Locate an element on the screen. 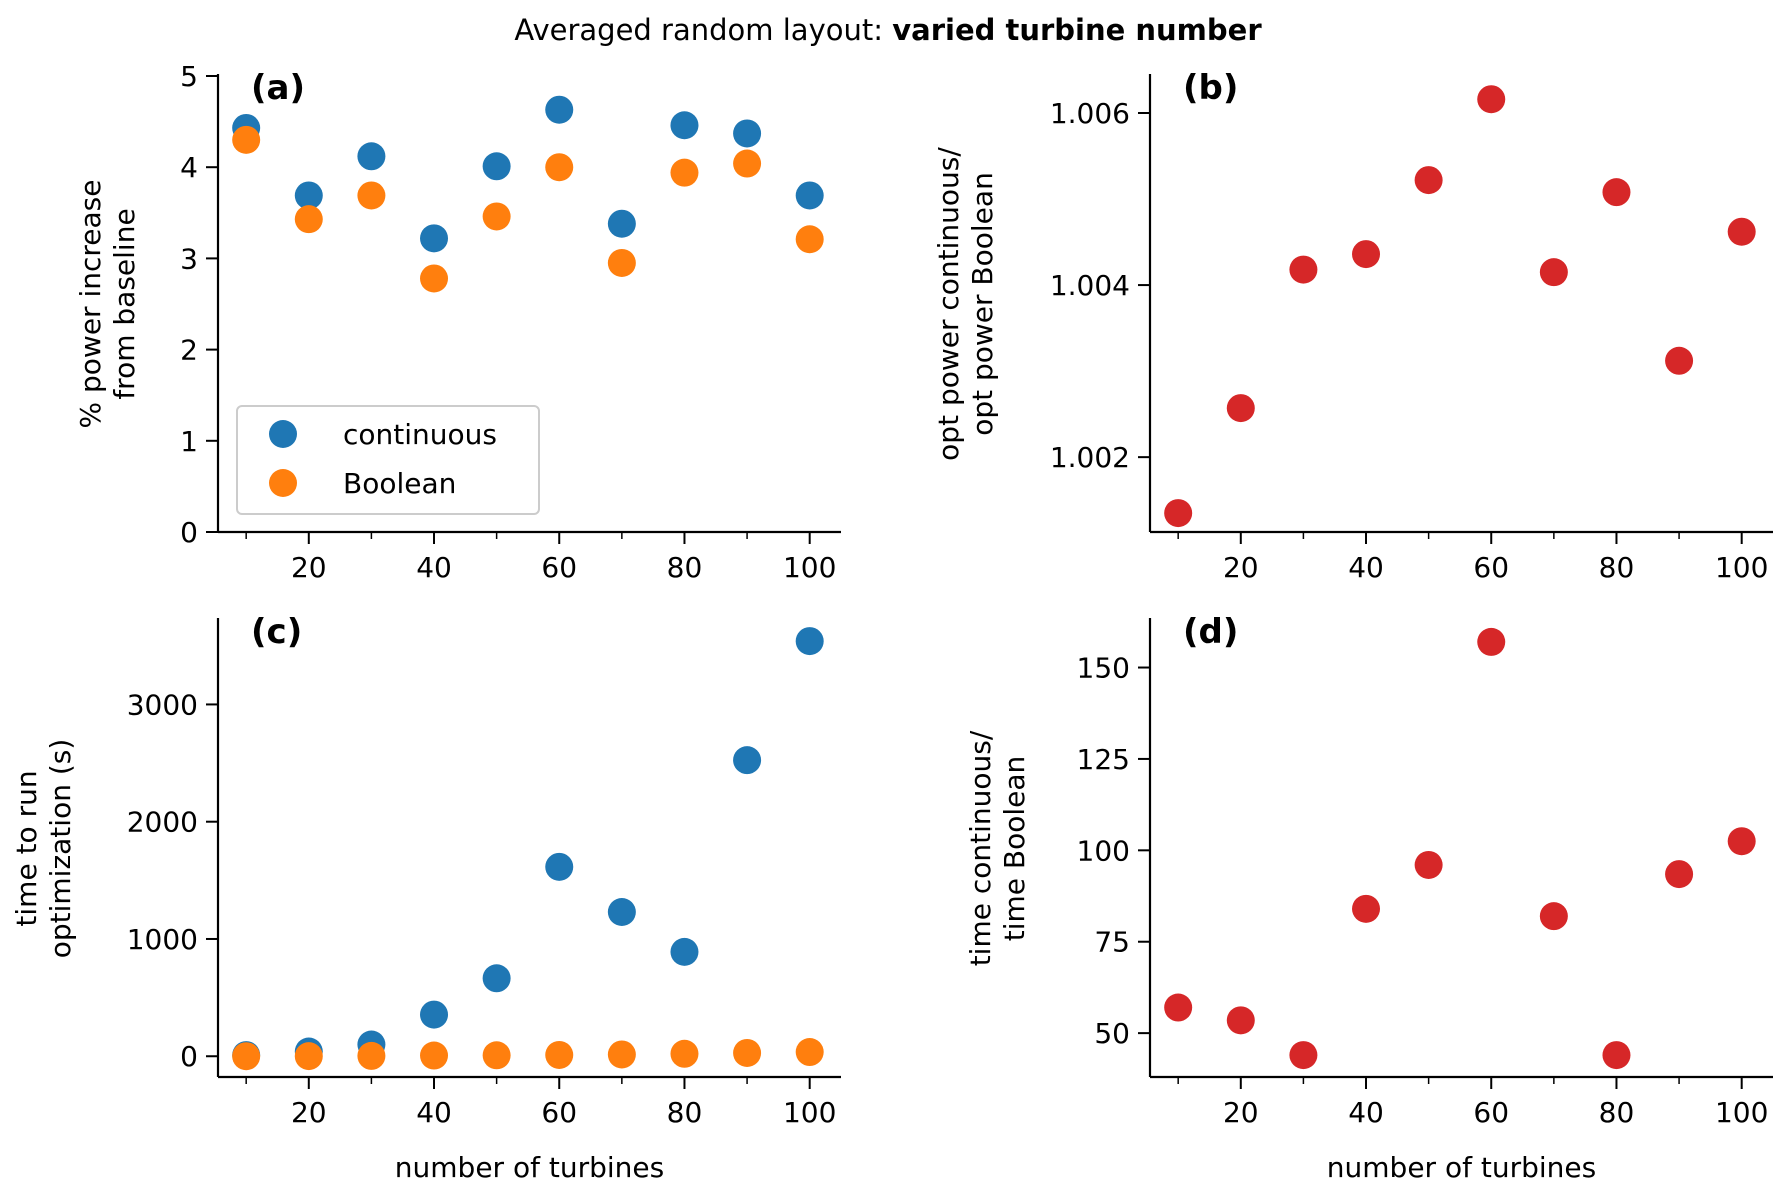 The width and height of the screenshot is (1787, 1194). y-axis-label: % power increasefrom baseline is located at coordinates (107, 304).